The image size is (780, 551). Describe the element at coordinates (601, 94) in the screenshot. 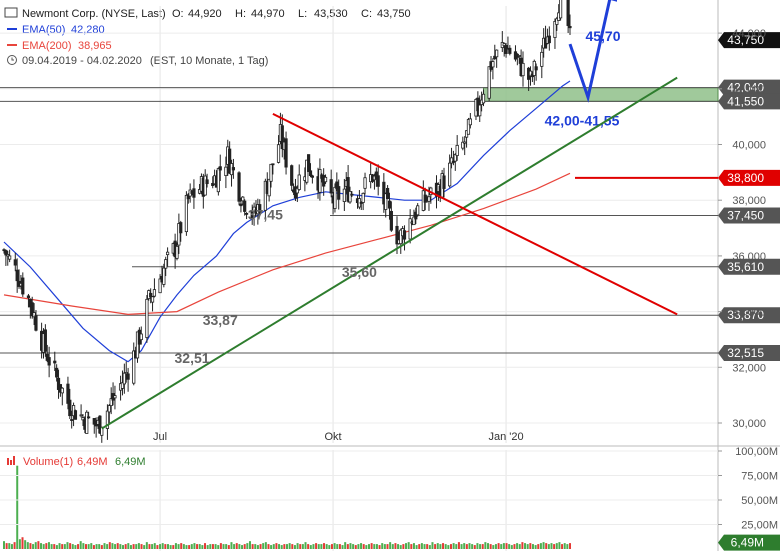

I see `support-zone-box` at that location.